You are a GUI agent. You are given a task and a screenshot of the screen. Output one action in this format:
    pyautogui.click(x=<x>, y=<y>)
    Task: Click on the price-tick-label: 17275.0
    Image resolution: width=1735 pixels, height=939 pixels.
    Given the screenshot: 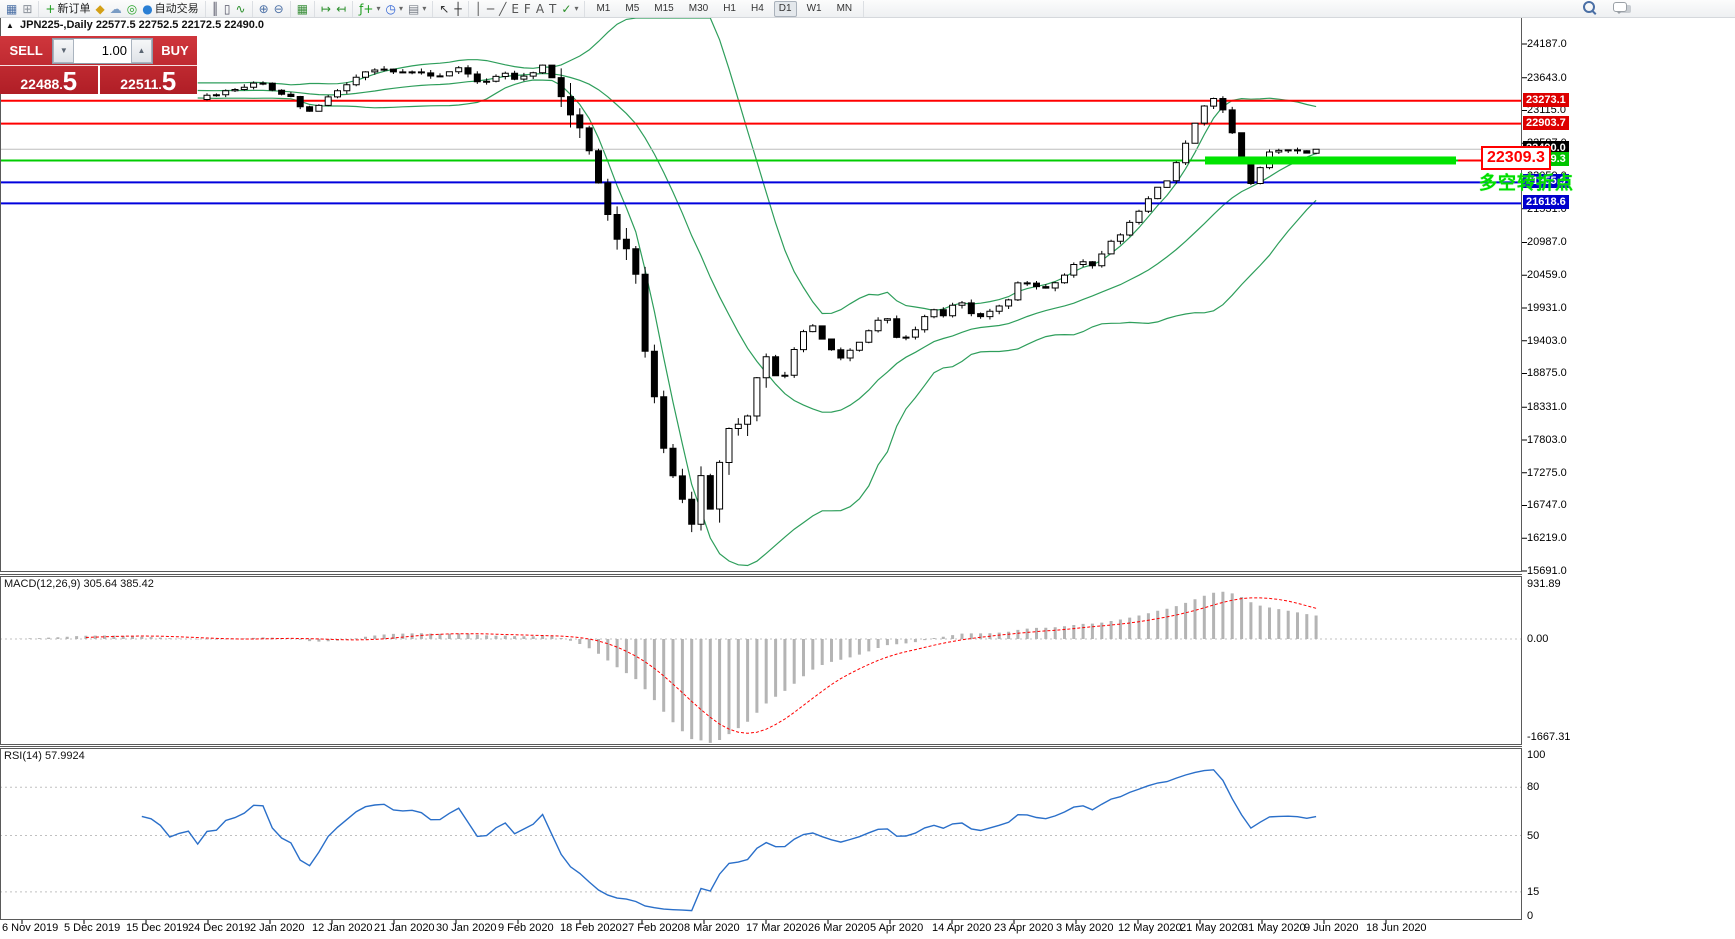 What is the action you would take?
    pyautogui.click(x=1547, y=472)
    